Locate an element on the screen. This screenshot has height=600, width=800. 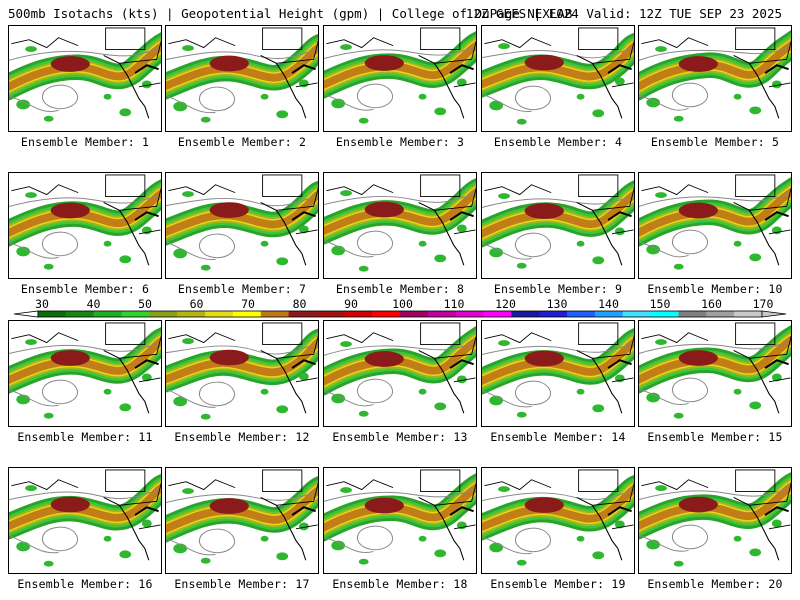
ensemble-member-label: Ensemble Member: 6 is located at coordinates (85, 289).